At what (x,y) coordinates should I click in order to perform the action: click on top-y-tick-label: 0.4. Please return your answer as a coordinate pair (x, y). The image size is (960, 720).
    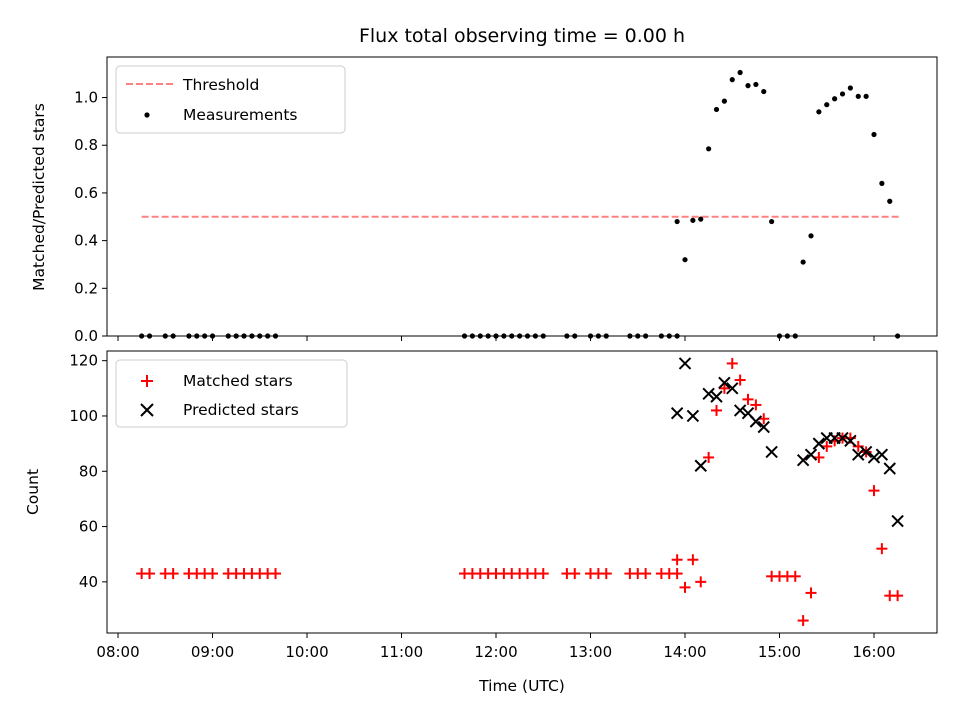
    Looking at the image, I should click on (86, 241).